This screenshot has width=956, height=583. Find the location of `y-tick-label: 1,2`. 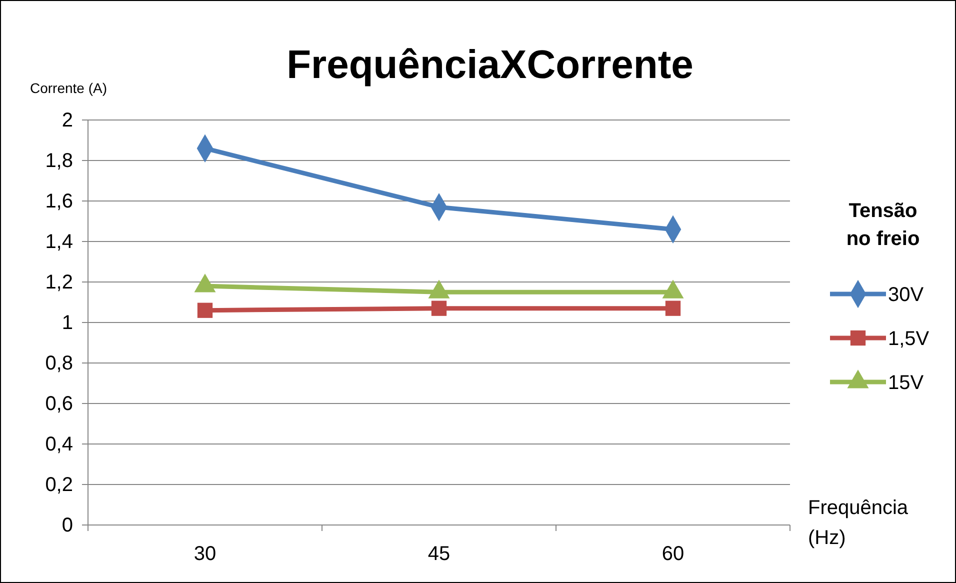

y-tick-label: 1,2 is located at coordinates (59, 282).